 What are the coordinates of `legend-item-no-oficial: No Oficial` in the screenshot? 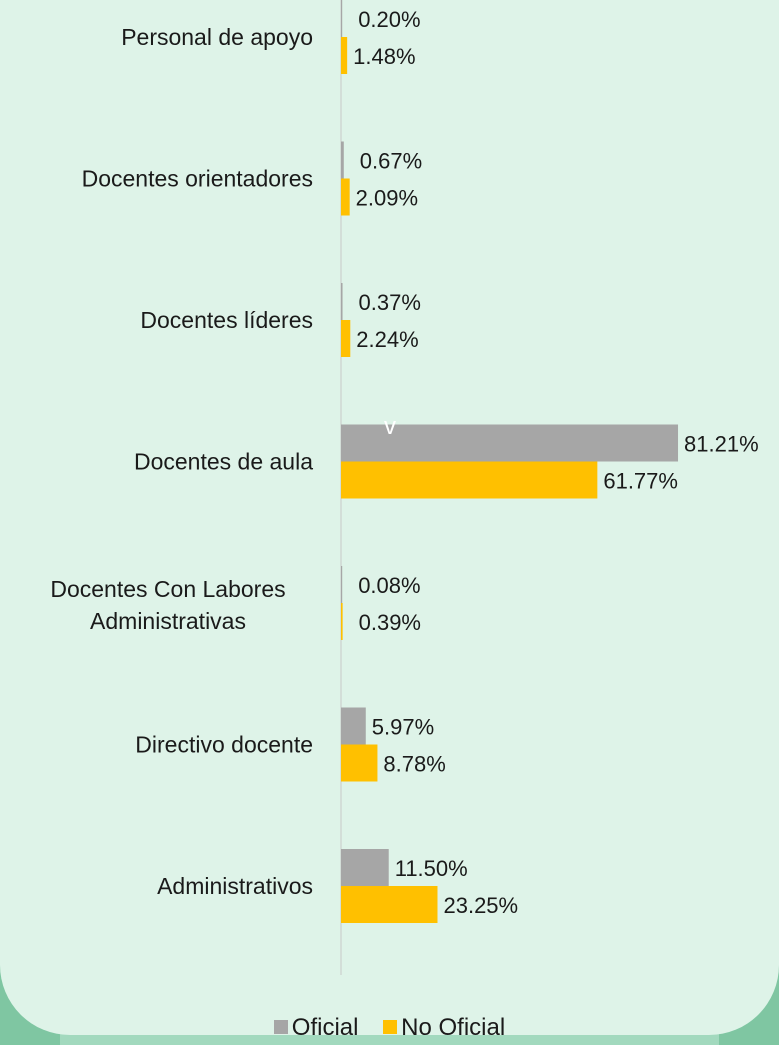 It's located at (444, 1028).